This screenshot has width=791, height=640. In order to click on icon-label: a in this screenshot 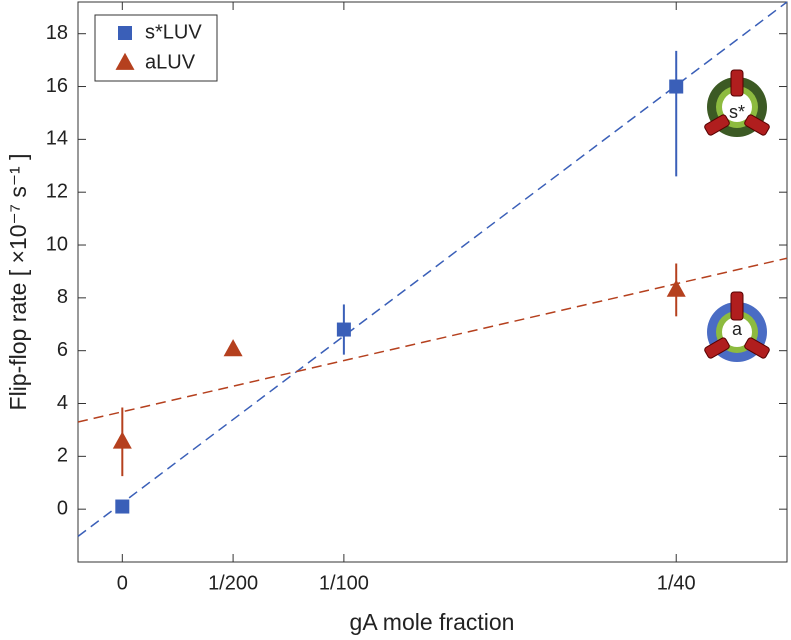, I will do `click(737, 329)`.